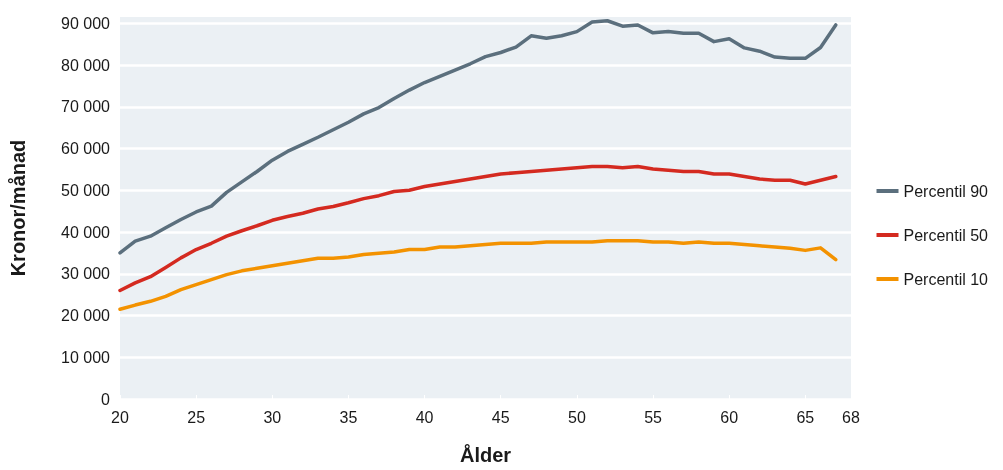 This screenshot has height=470, width=1003. I want to click on x-tick-label: 20, so click(120, 417).